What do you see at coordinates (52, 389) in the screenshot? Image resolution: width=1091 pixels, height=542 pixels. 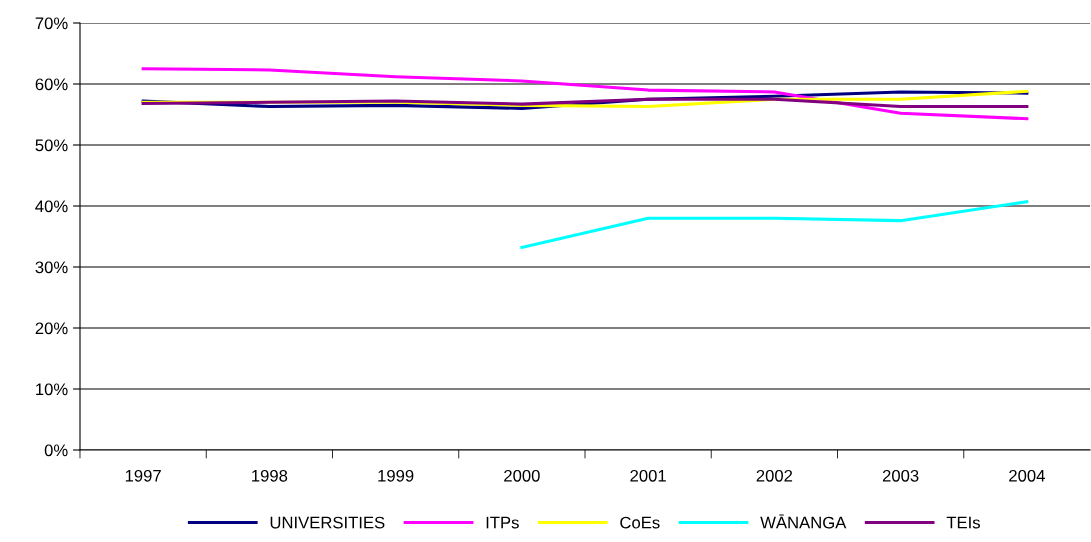 I see `y-tick-label: 10%` at bounding box center [52, 389].